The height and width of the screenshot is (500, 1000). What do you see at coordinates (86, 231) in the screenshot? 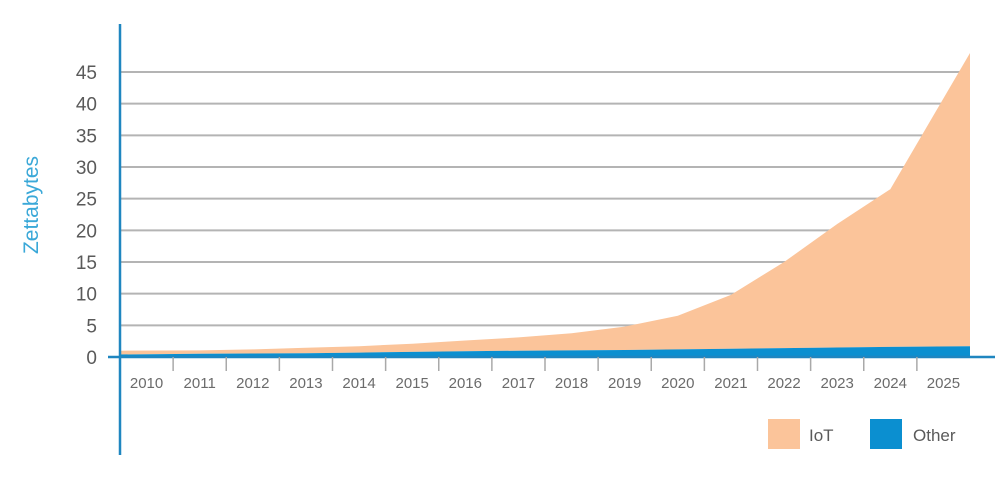
I see `y-tick-label: 20` at bounding box center [86, 231].